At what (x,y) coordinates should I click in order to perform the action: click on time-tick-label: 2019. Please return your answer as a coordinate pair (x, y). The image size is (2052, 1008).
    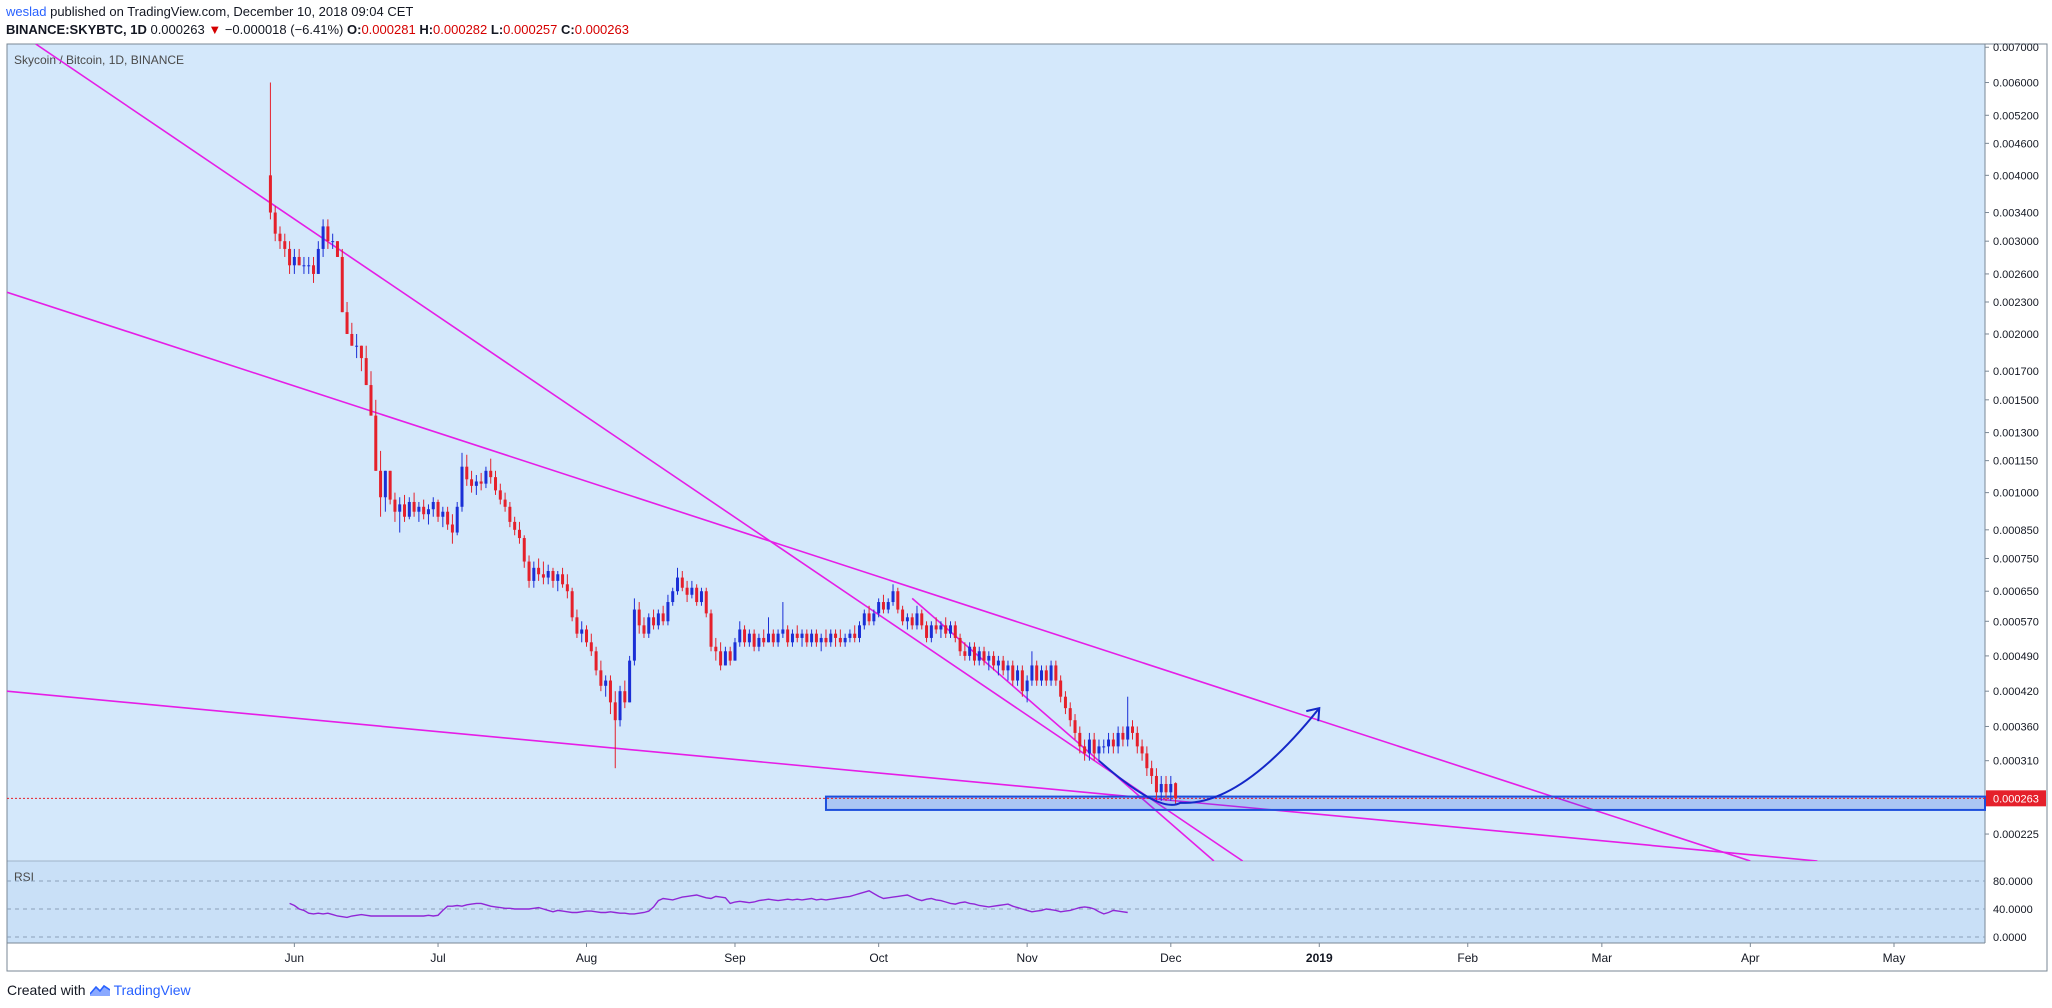
    Looking at the image, I should click on (1319, 958).